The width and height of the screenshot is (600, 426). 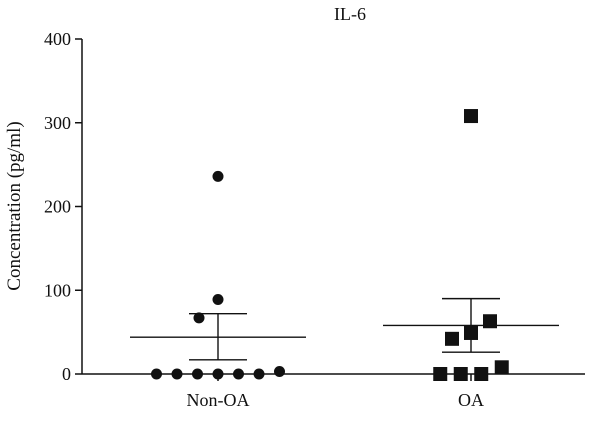 I want to click on y-tick-label-0: 0, so click(x=66, y=374).